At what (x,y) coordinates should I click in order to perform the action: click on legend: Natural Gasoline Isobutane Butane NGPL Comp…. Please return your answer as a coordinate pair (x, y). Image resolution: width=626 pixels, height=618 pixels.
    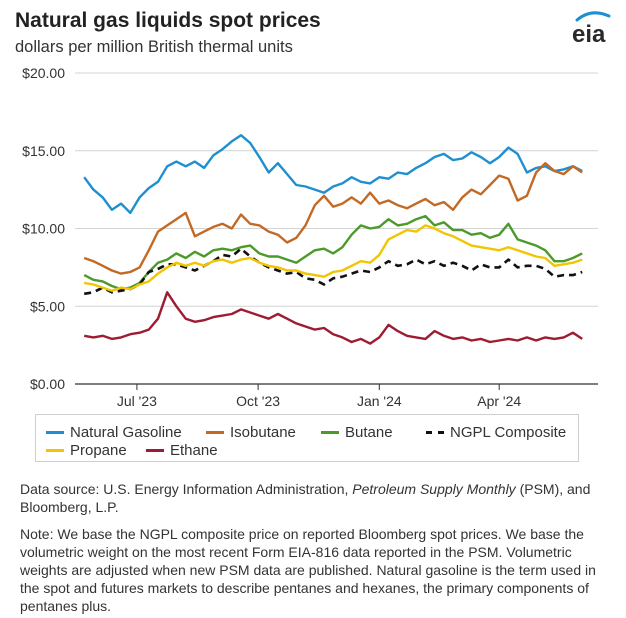
    Looking at the image, I should click on (307, 438).